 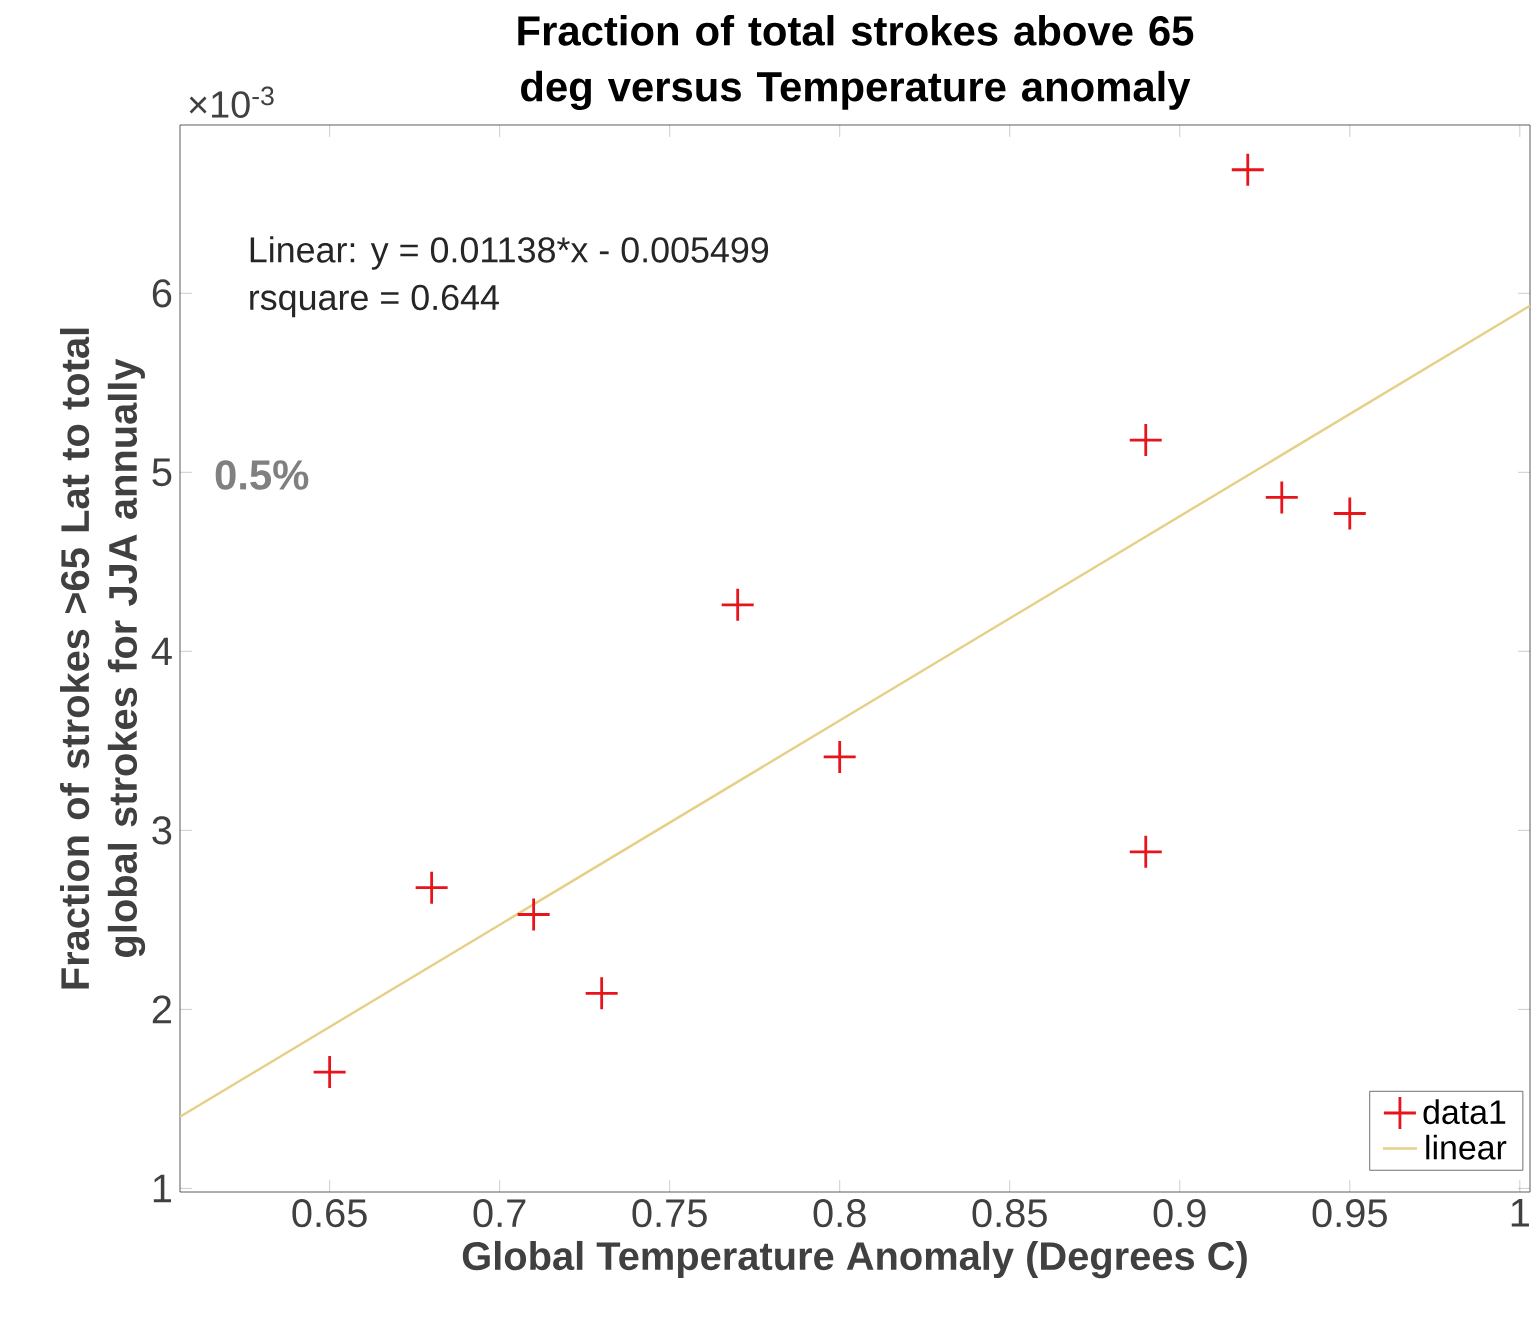 I want to click on x-tick-label: 0.95, so click(x=1349, y=1213).